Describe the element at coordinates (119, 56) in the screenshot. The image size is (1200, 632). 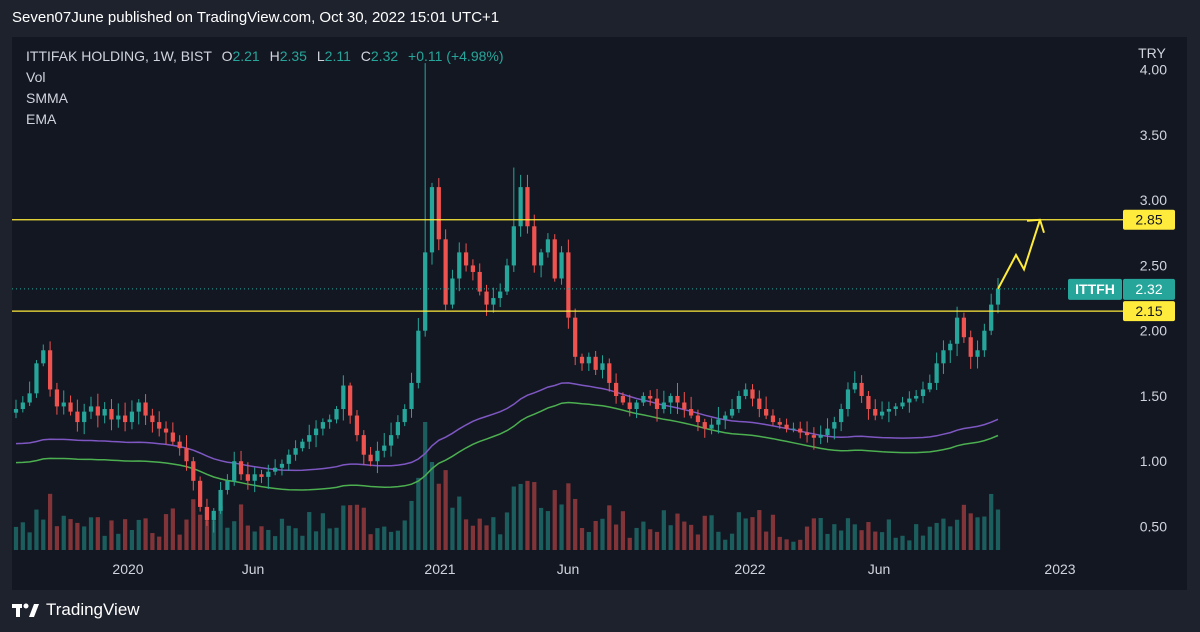
I see `symbol-label: ITTIFAK HOLDING, 1W, BIST` at that location.